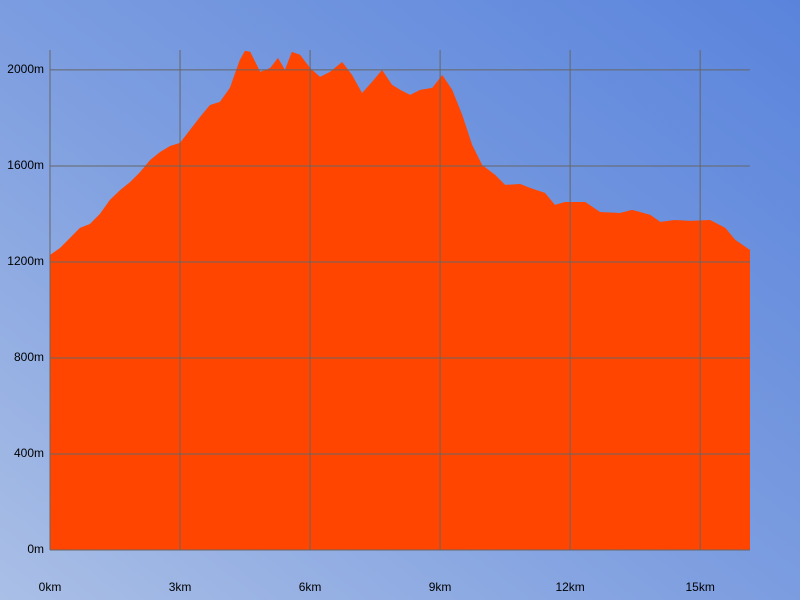  What do you see at coordinates (25, 69) in the screenshot?
I see `y-tick-label: 2000m` at bounding box center [25, 69].